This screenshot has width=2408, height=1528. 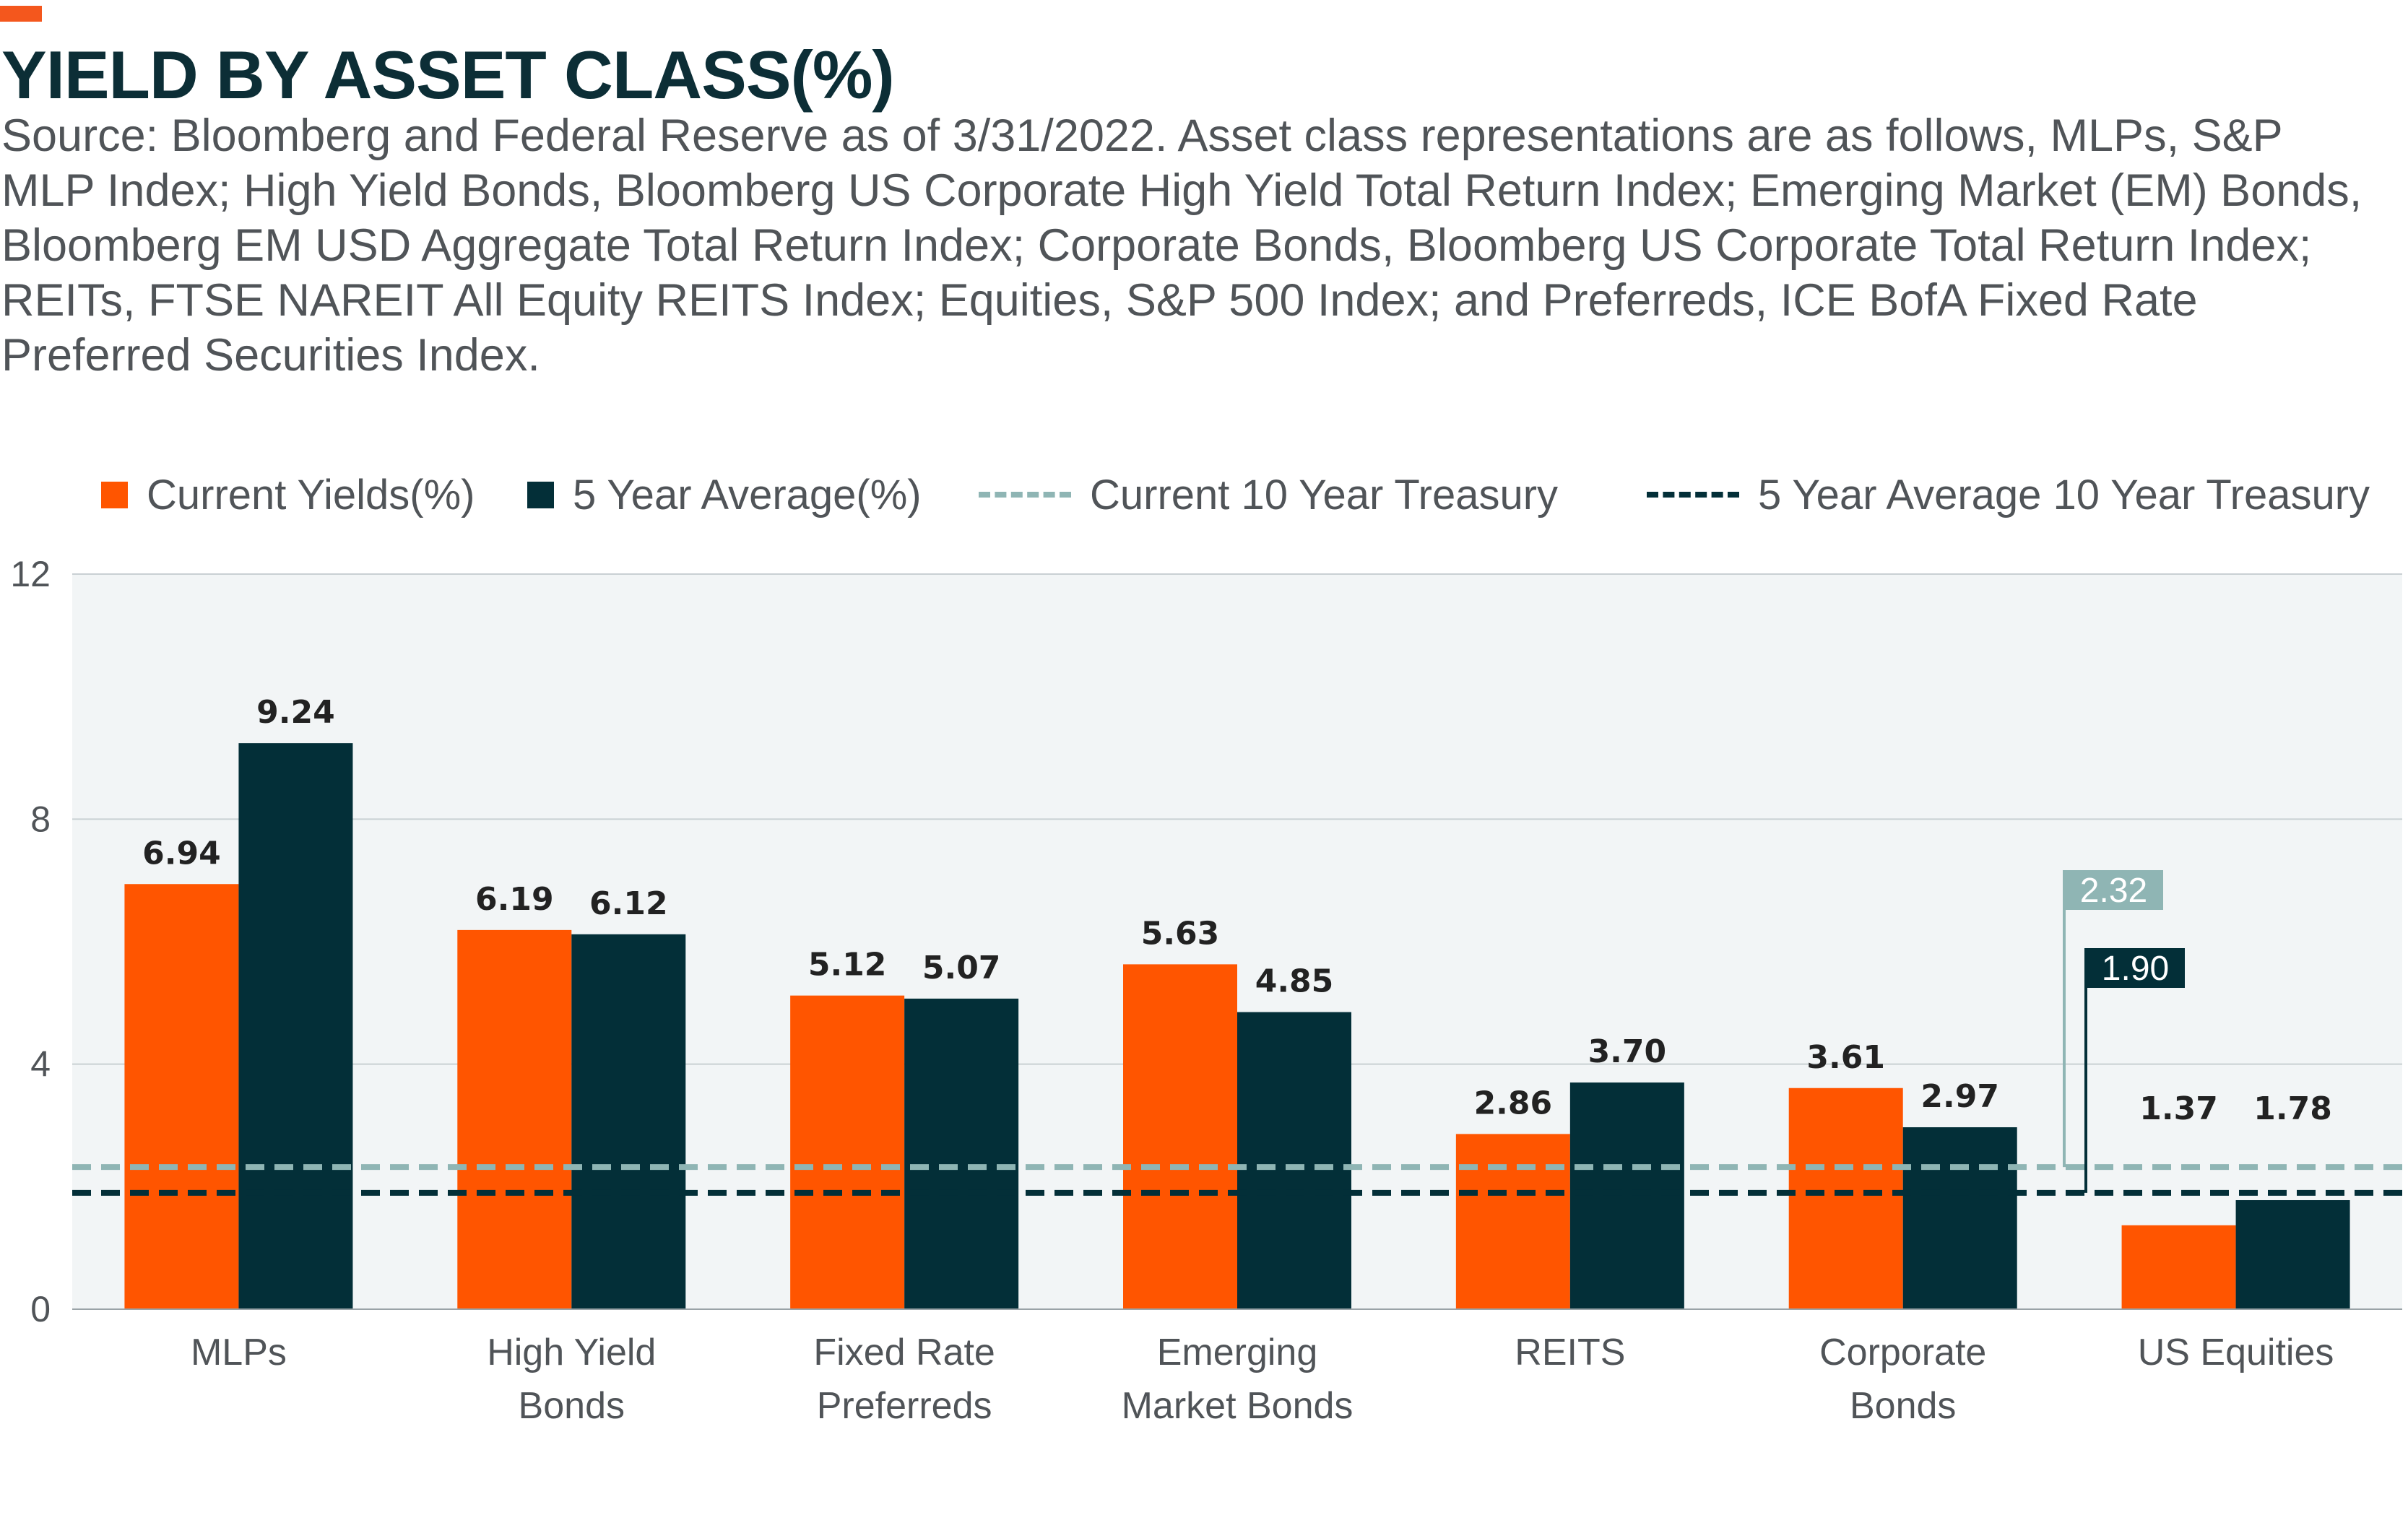 I want to click on data-label: 3.70, so click(x=1627, y=1051).